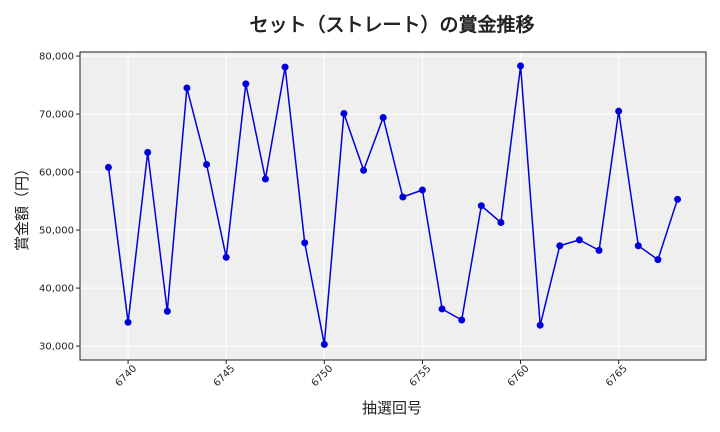 The image size is (720, 432). I want to click on x-tick-label: 6740, so click(126, 376).